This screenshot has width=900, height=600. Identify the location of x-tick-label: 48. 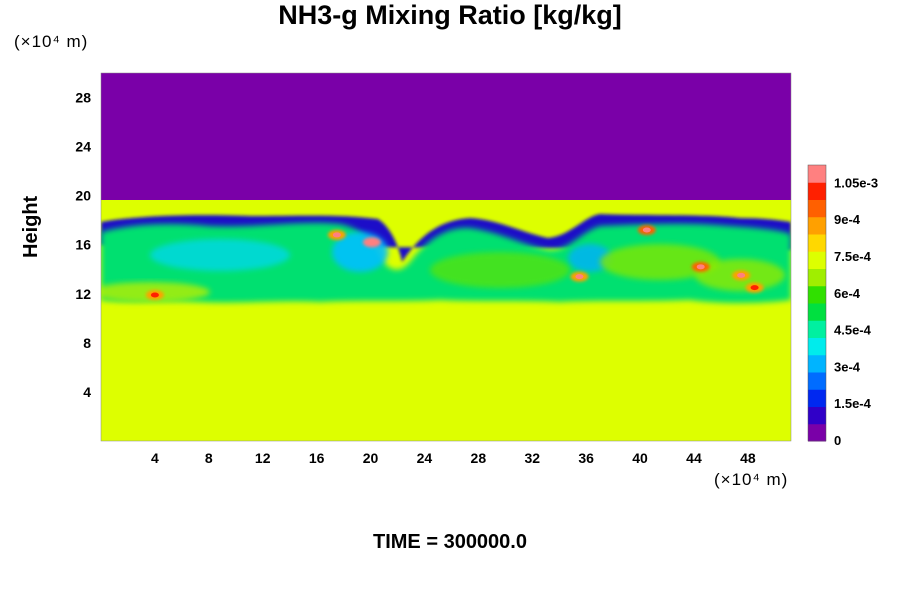
(748, 458).